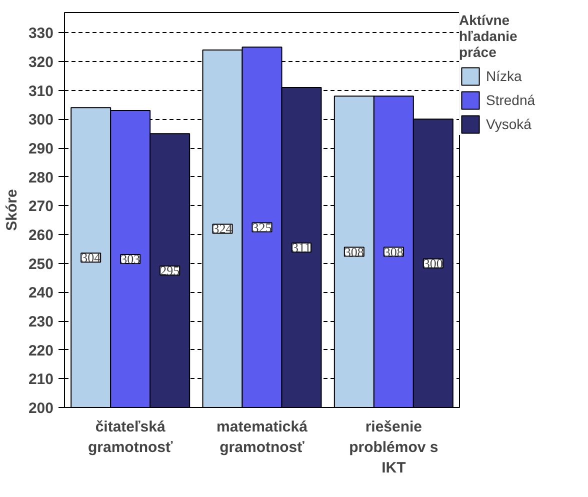 The height and width of the screenshot is (497, 588). I want to click on legend-title: Aktívne hľadanie práce, so click(488, 36).